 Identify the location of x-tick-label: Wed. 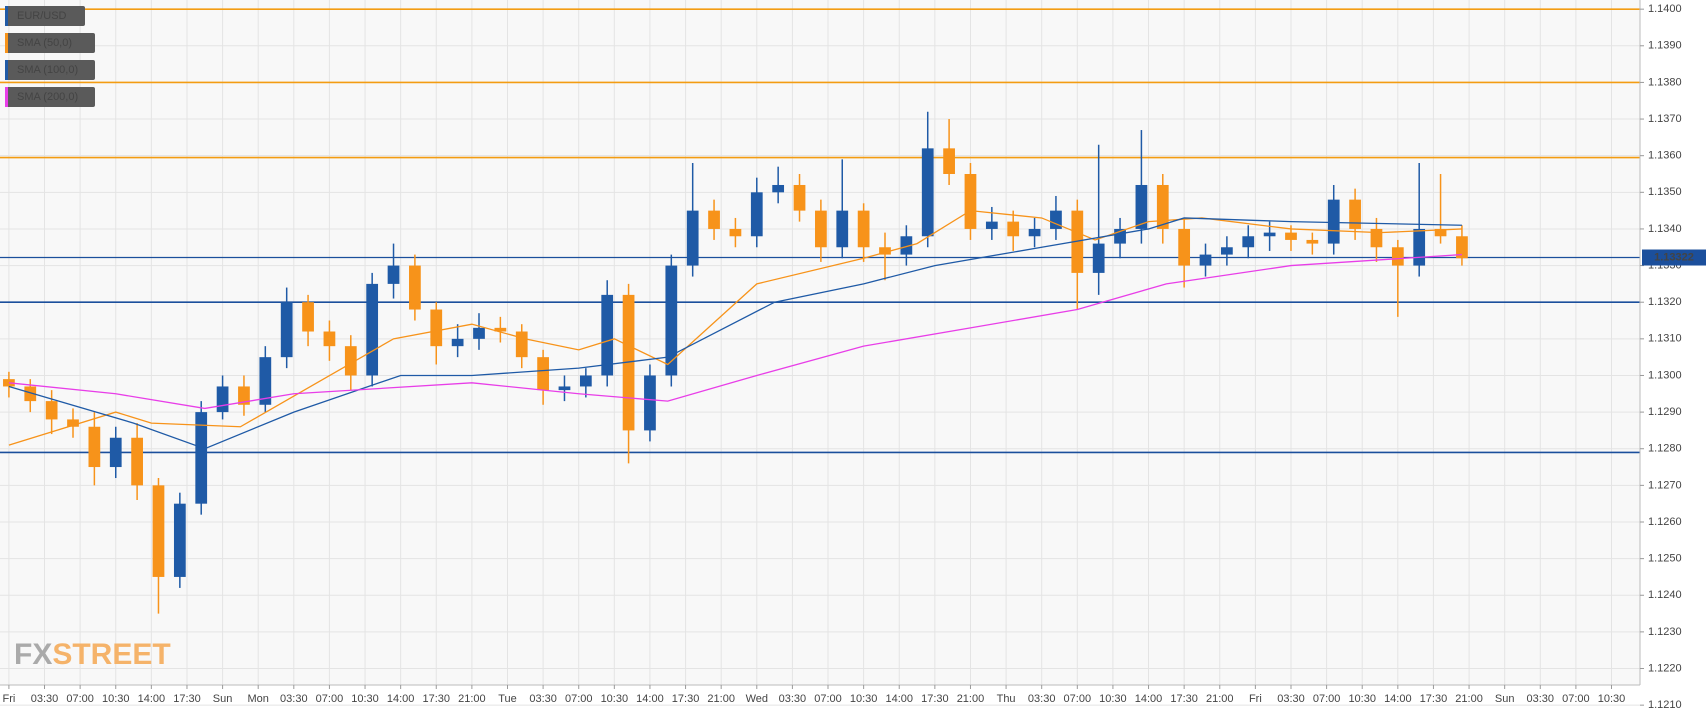
(757, 699).